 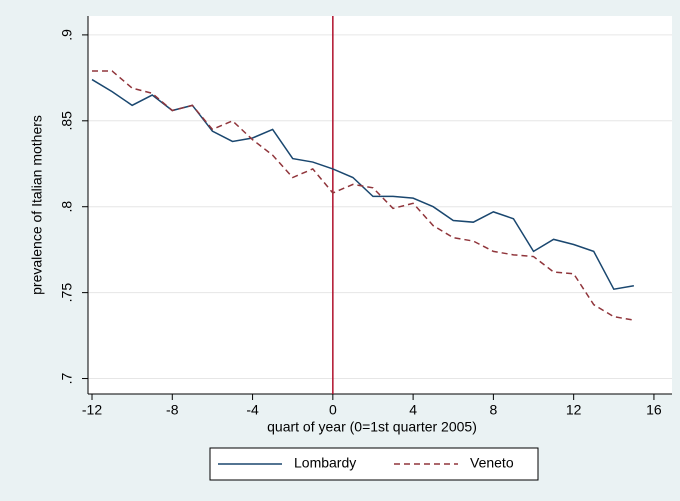 I want to click on x-tick-label: 16, so click(x=654, y=410).